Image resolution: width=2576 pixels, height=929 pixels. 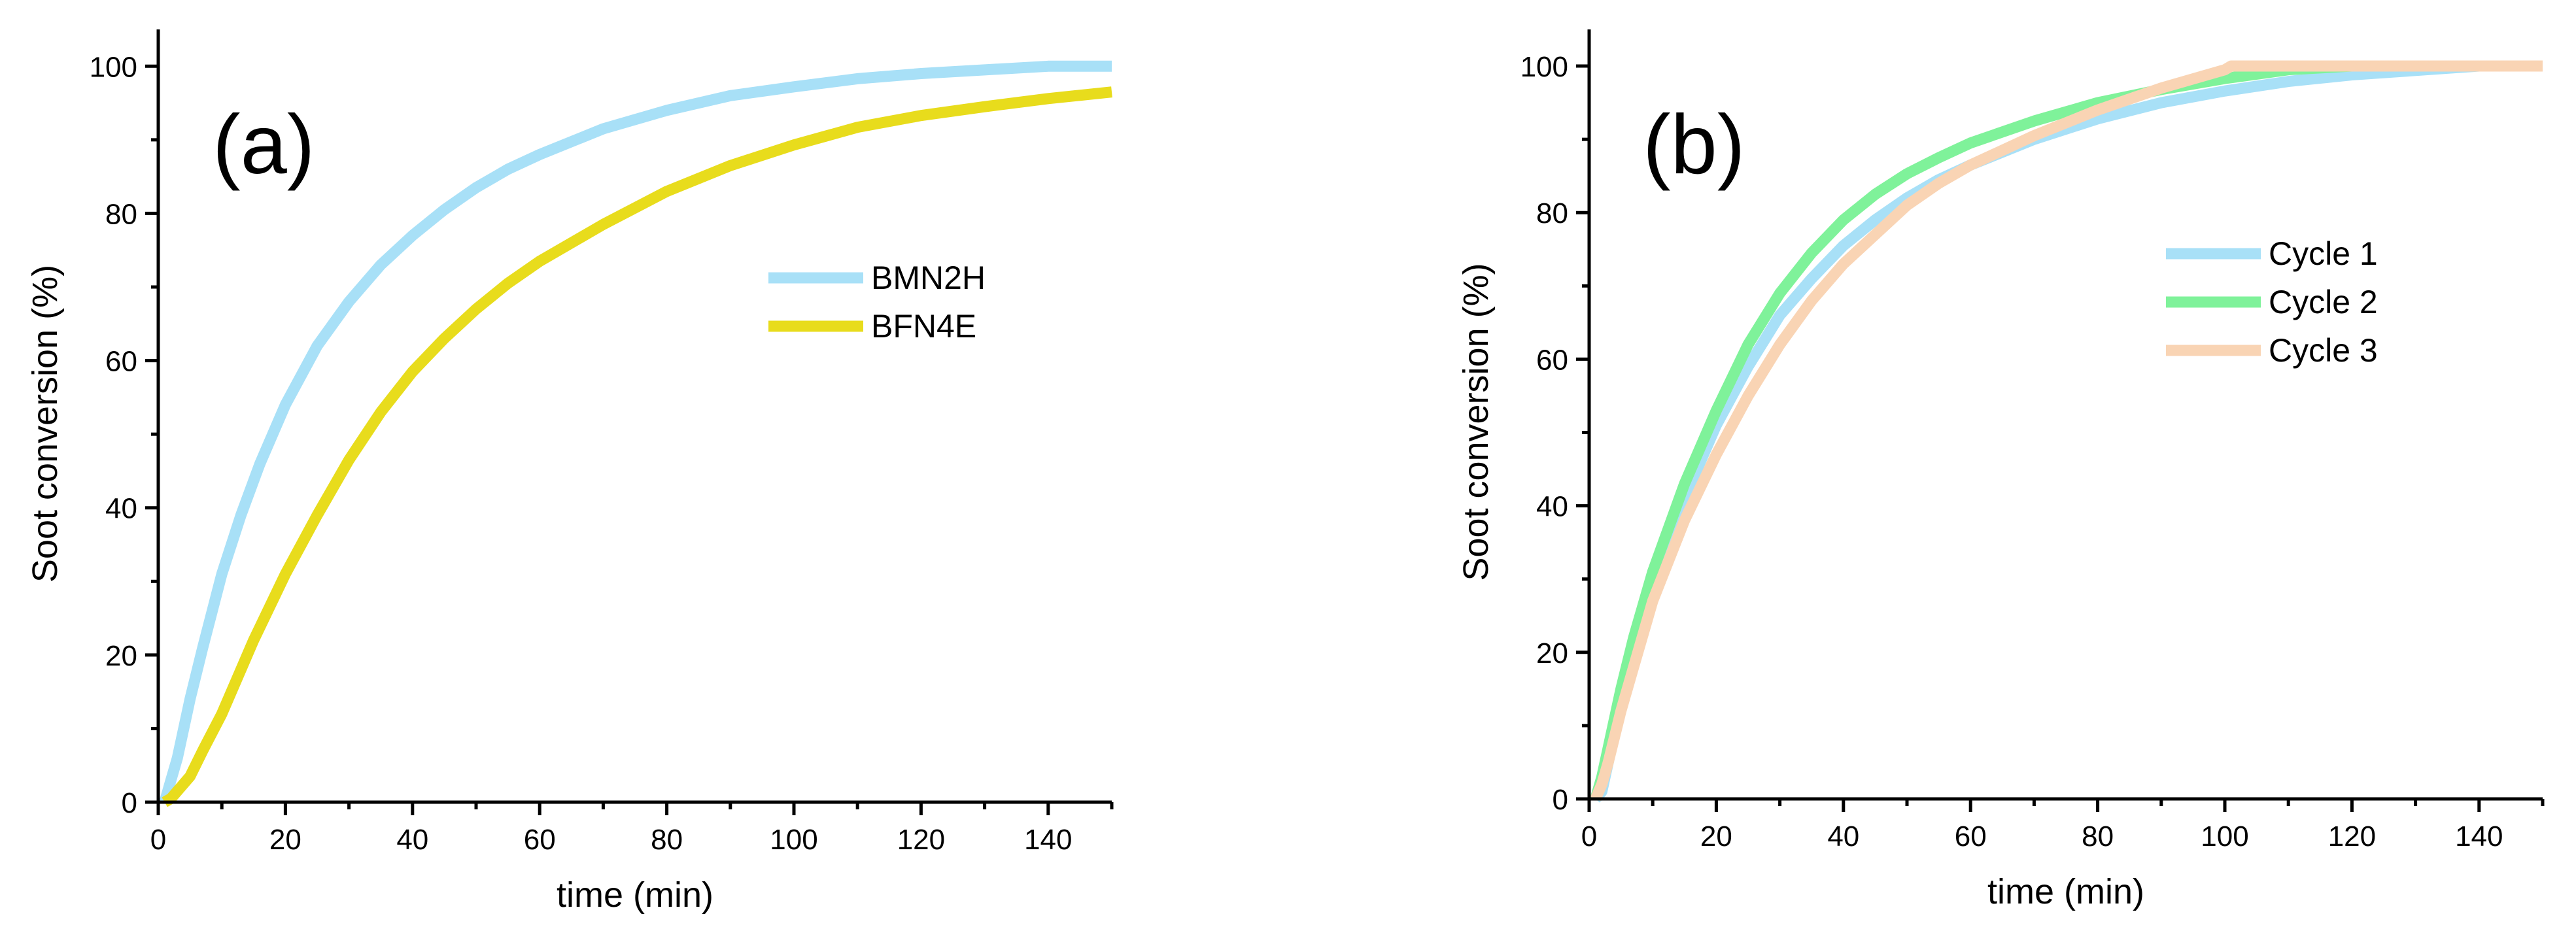 I want to click on legend-label: Cycle 3, so click(x=2323, y=350).